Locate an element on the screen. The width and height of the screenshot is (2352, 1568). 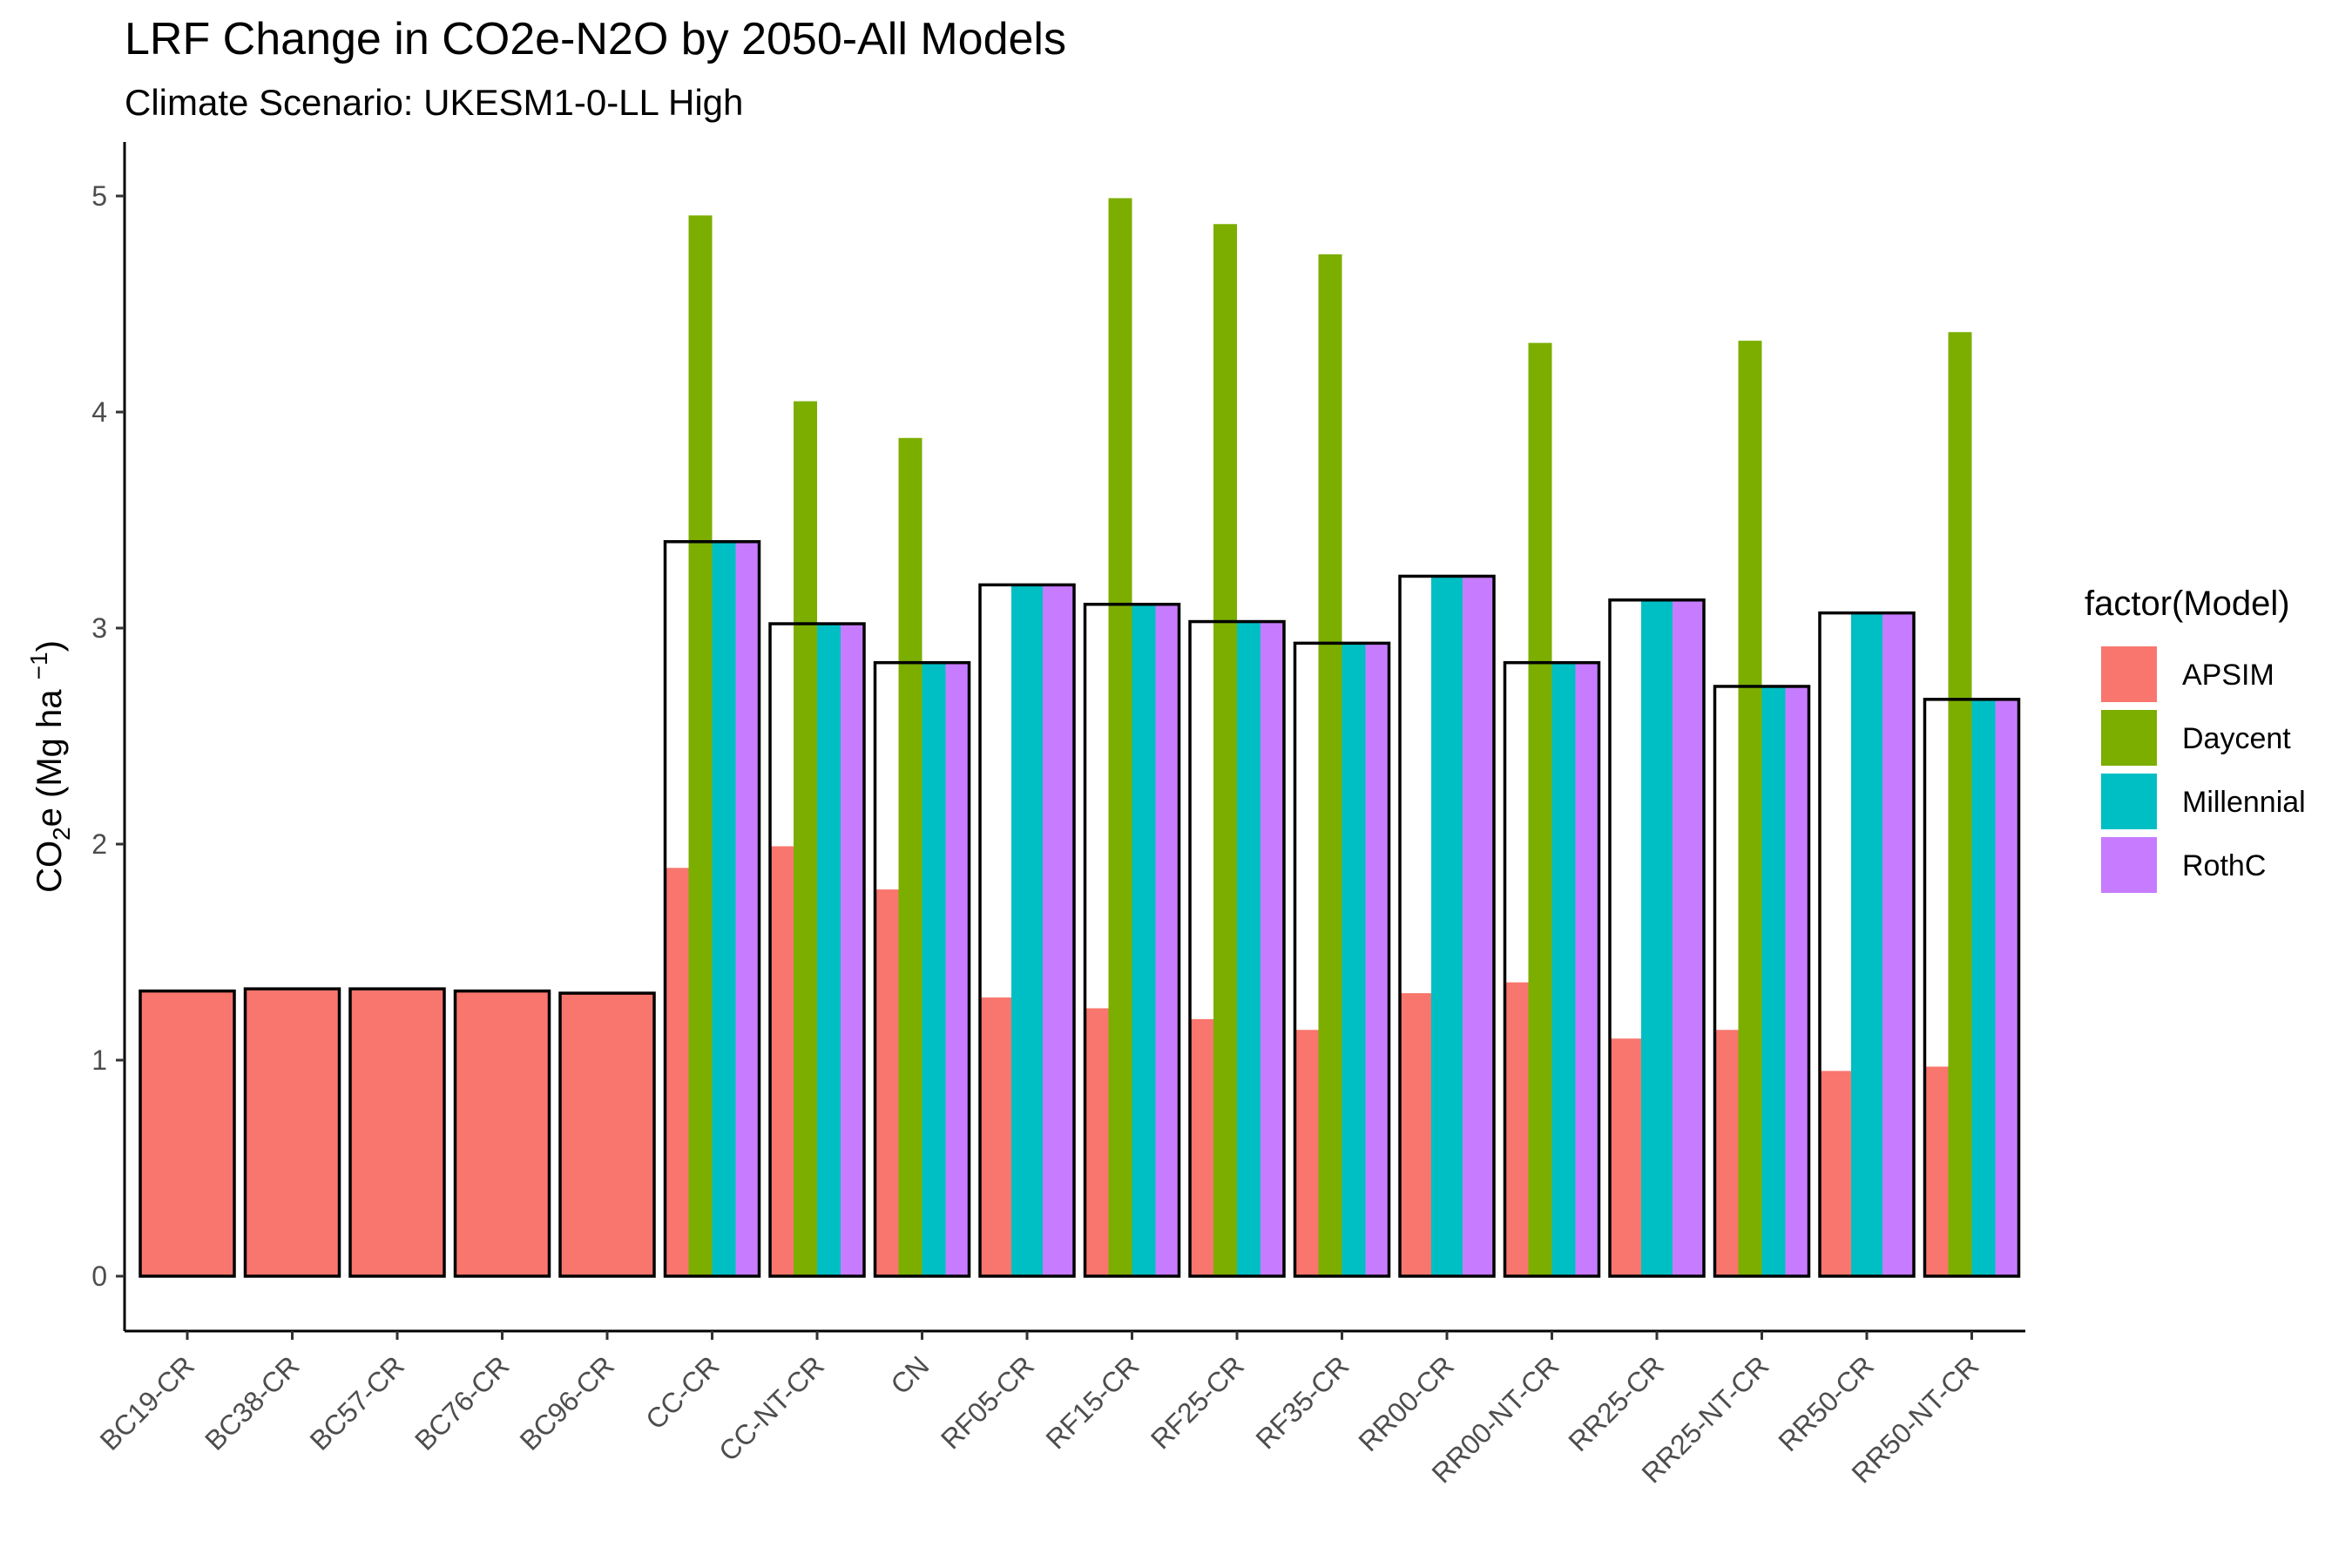
x-tick-label: RF05-CR is located at coordinates (987, 1402).